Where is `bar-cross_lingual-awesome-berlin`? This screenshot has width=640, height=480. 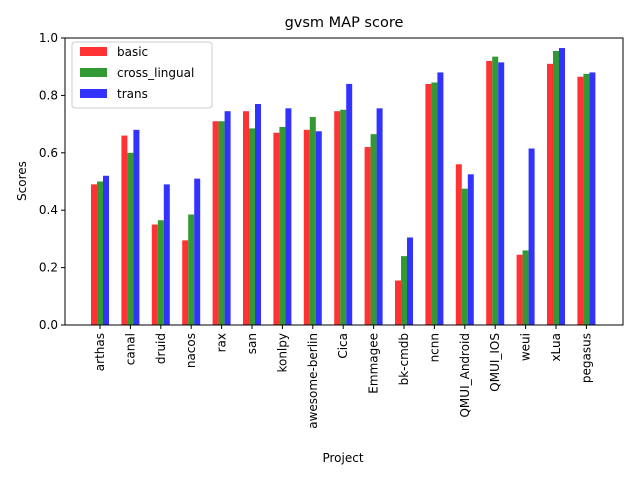
bar-cross_lingual-awesome-berlin is located at coordinates (312, 221).